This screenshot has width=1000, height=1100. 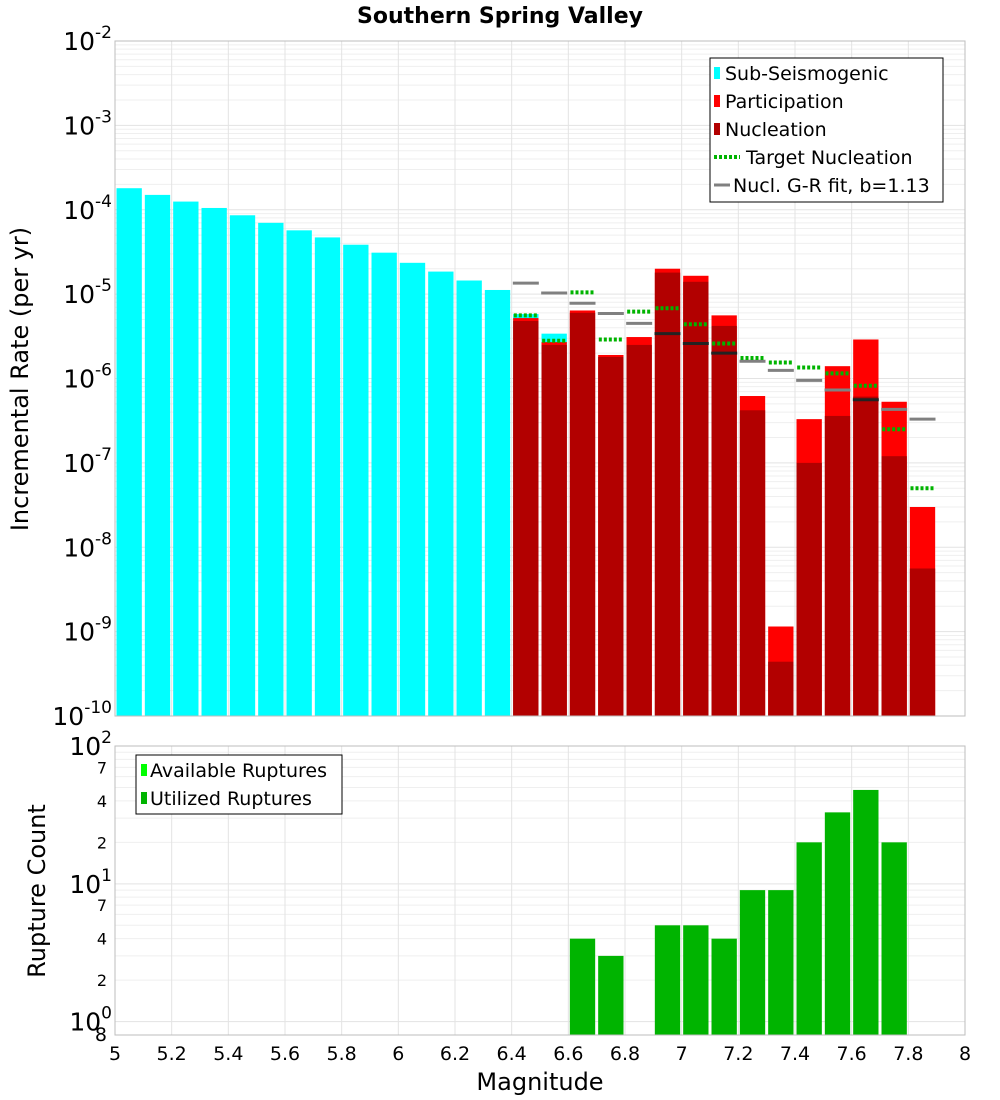 I want to click on legend-swatch-sub-seismogenic, so click(x=717, y=73).